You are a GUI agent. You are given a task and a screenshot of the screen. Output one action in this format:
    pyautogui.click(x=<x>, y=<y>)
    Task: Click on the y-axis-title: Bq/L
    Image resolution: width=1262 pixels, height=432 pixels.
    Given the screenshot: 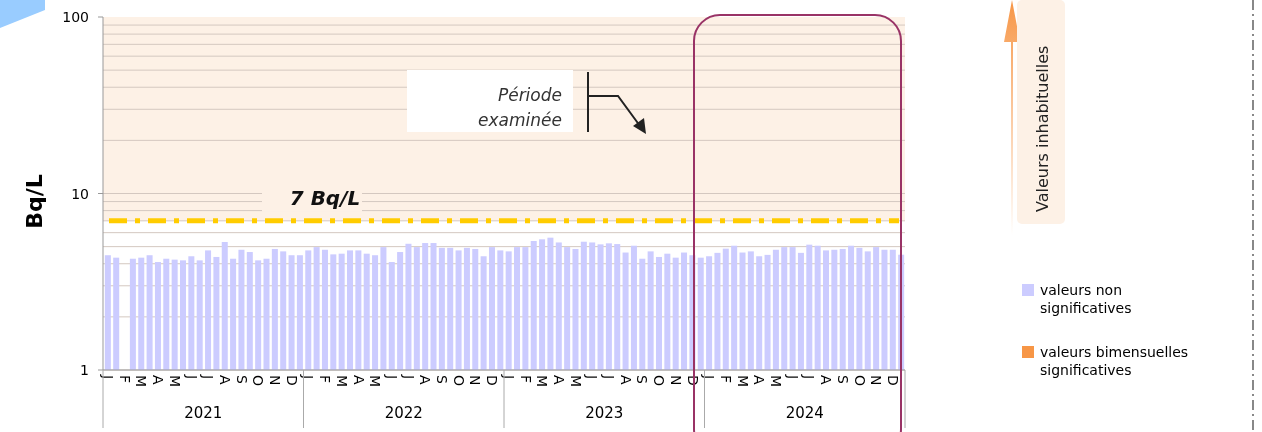 What is the action you would take?
    pyautogui.click(x=34, y=201)
    